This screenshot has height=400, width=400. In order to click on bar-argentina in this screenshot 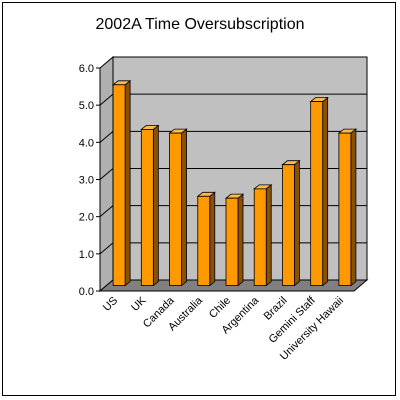, I will do `click(263, 235)`.